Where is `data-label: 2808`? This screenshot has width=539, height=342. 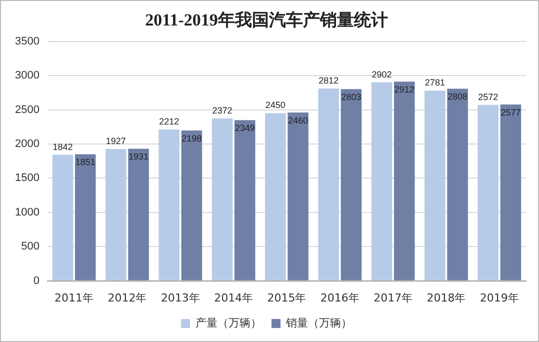 data-label: 2808 is located at coordinates (458, 97).